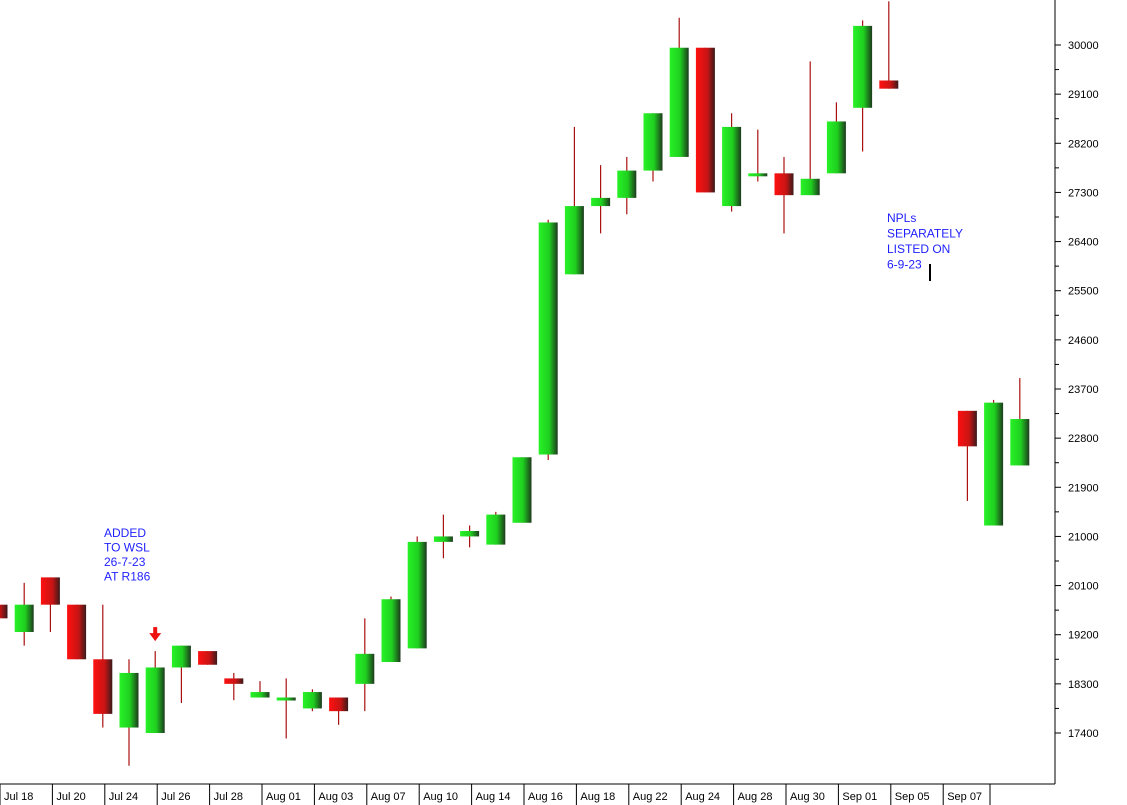 The height and width of the screenshot is (805, 1127). I want to click on x-tick-label: Aug 01, so click(283, 797).